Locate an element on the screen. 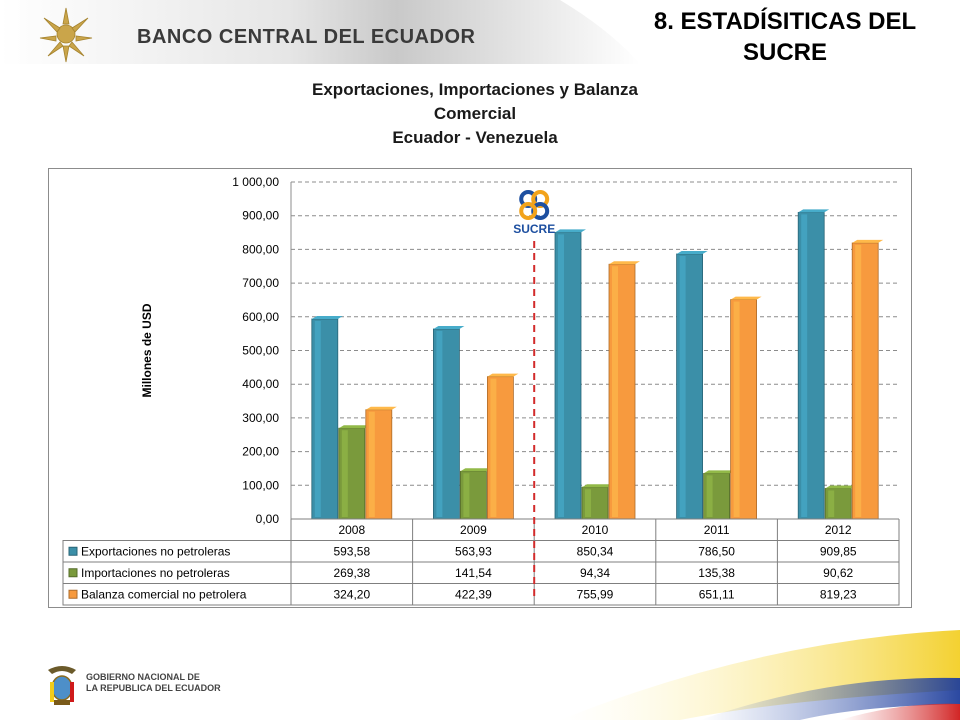 The height and width of the screenshot is (720, 960). x-category-label: 2011 is located at coordinates (717, 530).